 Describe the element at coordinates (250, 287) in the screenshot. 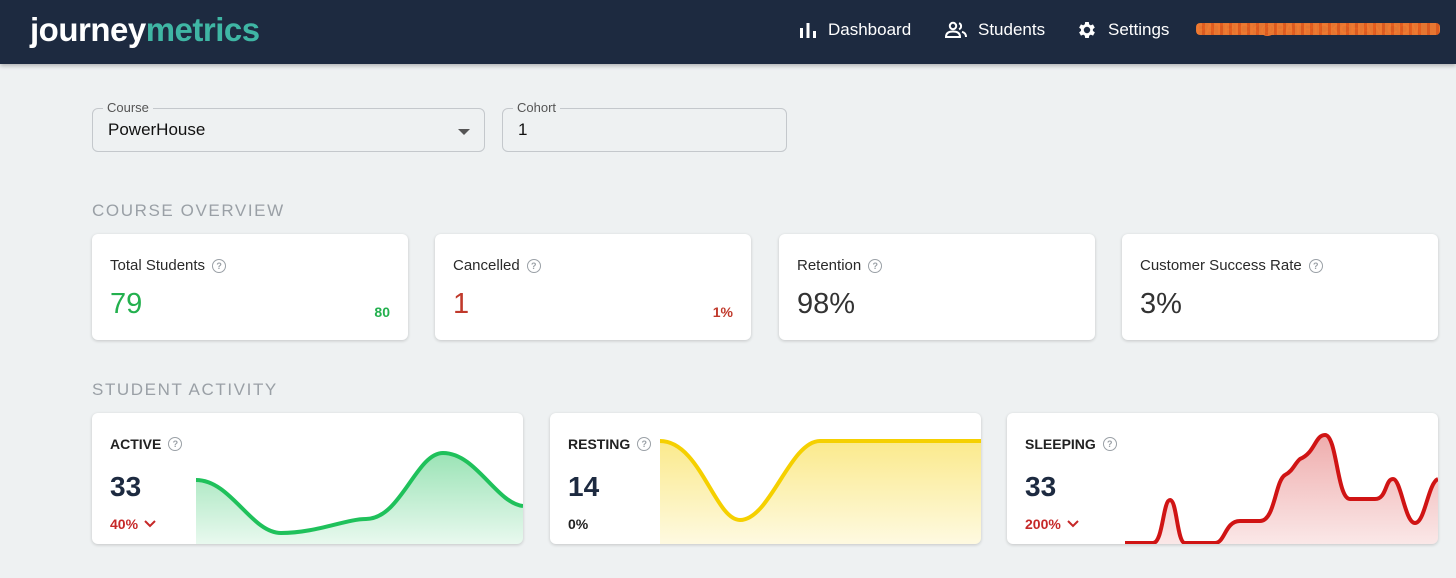

I see `total-students-card: Total Students ? 79 80` at that location.